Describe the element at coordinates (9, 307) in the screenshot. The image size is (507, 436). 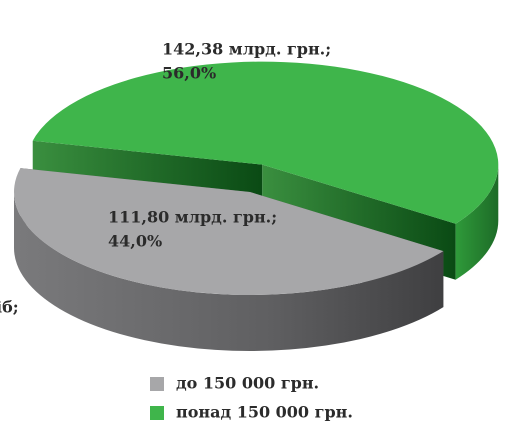
I see `annotation: іб;` at that location.